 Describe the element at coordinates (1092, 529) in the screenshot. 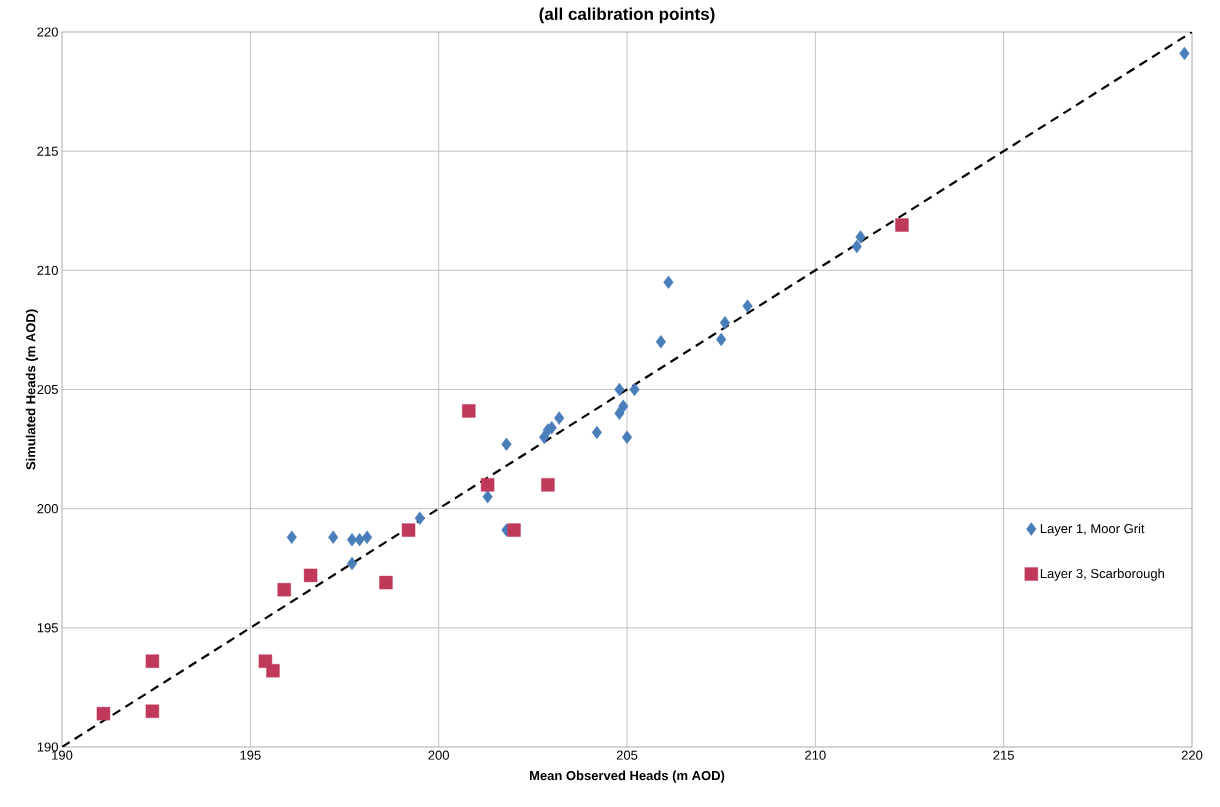

I see `legend-label: Layer 1, Moor Grit` at that location.